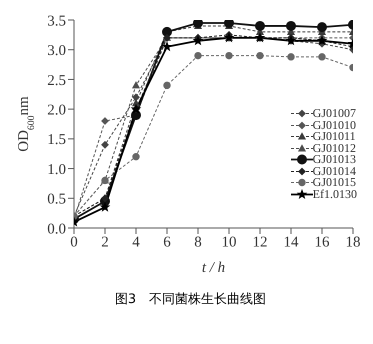 This screenshot has width=373, height=344. What do you see at coordinates (56, 229) in the screenshot?
I see `y-tick-label: 0.0` at bounding box center [56, 229].